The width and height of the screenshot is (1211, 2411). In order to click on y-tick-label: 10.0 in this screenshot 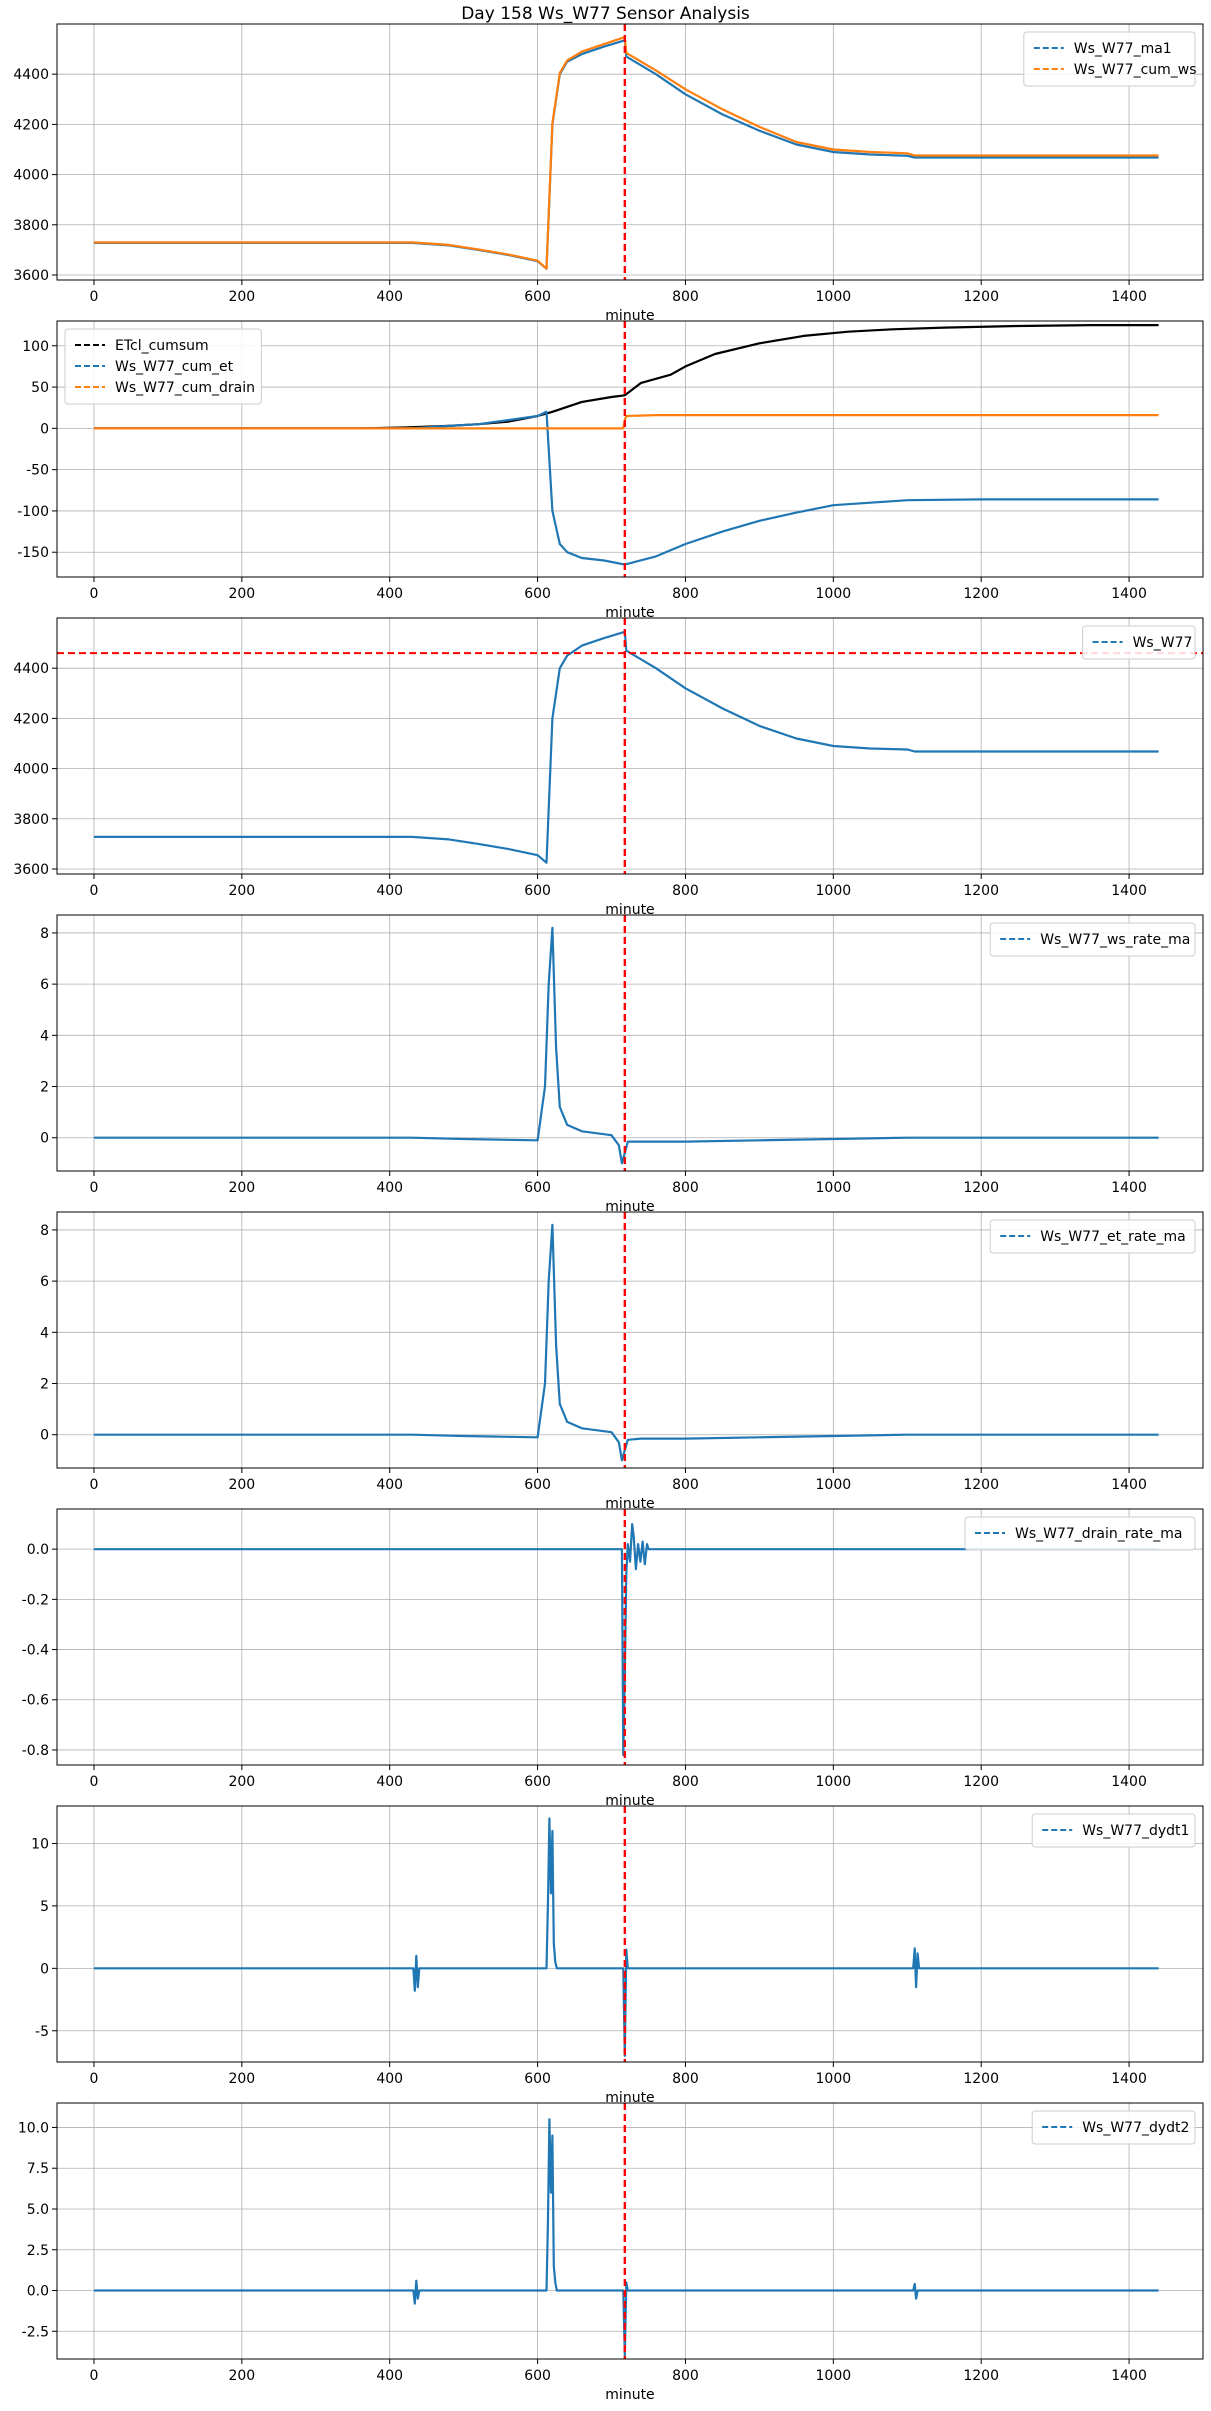, I will do `click(33, 2128)`.